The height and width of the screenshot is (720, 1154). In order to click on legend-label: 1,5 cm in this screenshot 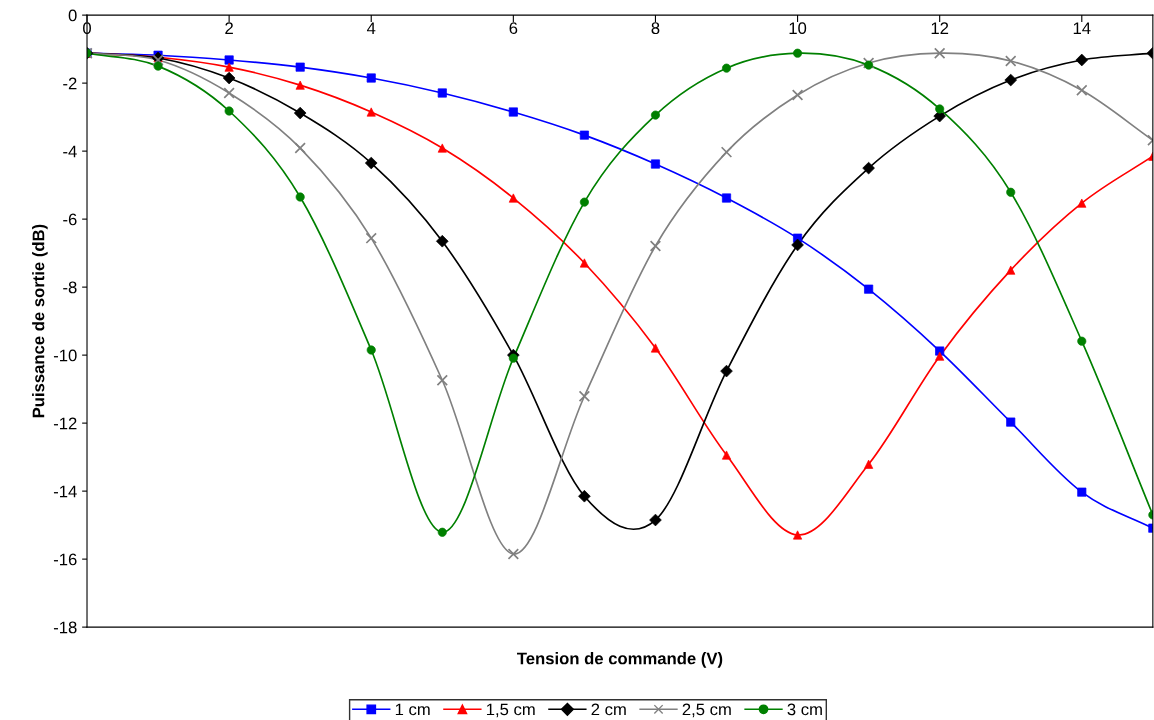, I will do `click(510, 710)`.